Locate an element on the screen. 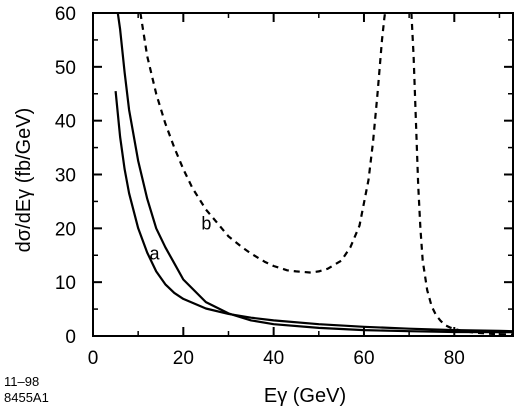 This screenshot has width=514, height=415. curve-label-b: b is located at coordinates (206, 223).